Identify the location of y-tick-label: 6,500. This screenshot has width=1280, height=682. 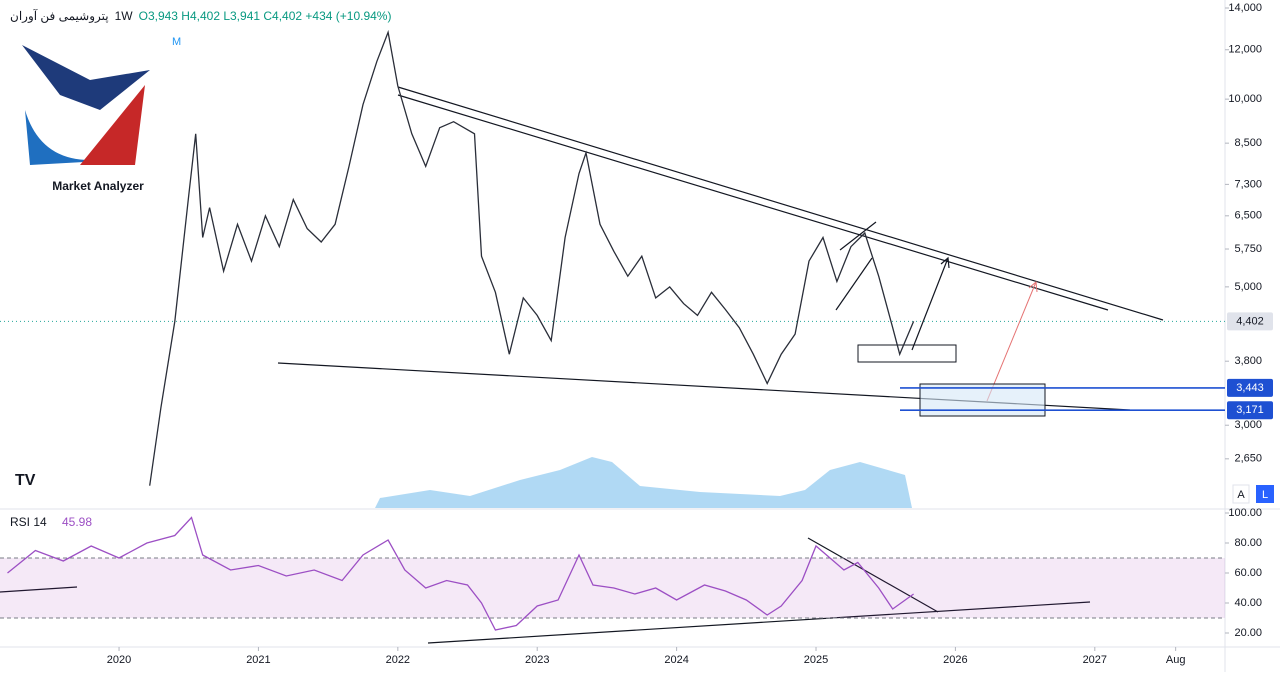
(1248, 216).